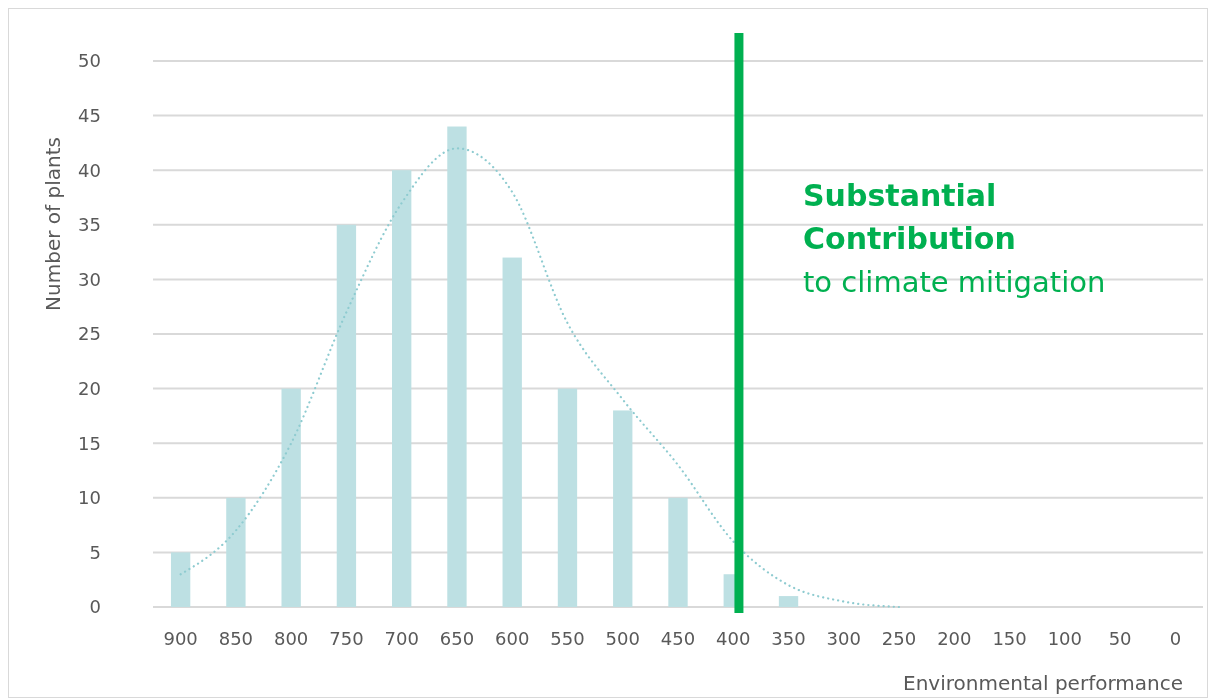 This screenshot has width=1216, height=698. Describe the element at coordinates (89, 334) in the screenshot. I see `y-tick-label: 25` at that location.